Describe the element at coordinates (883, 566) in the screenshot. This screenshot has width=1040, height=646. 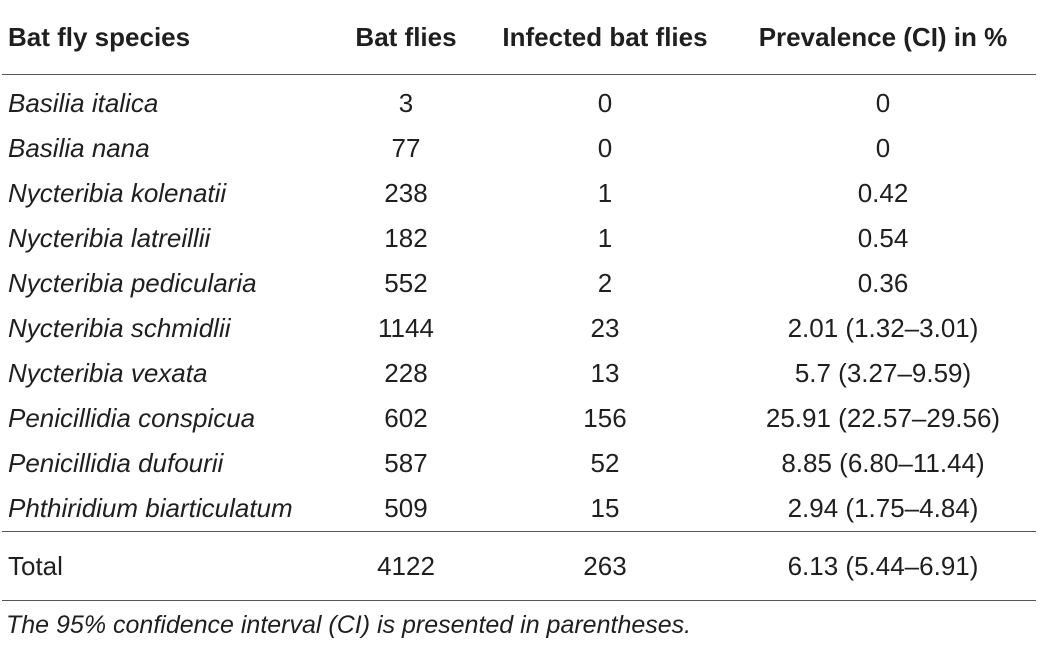
I see `total-prevalence: 6.13 (5.44–6.91)` at that location.